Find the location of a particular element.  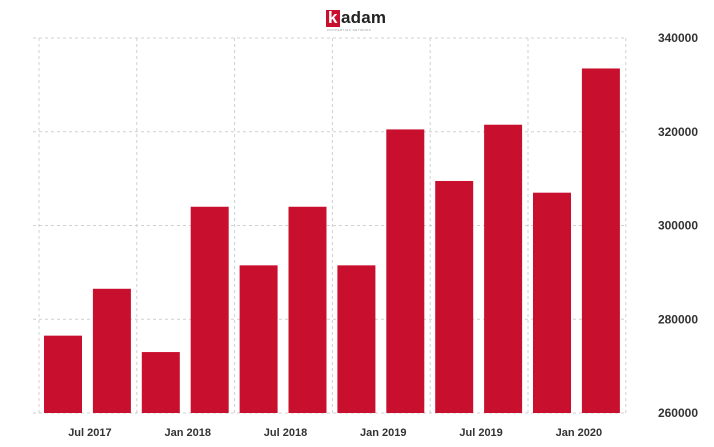

bar-oct-2018 is located at coordinates (356, 339).